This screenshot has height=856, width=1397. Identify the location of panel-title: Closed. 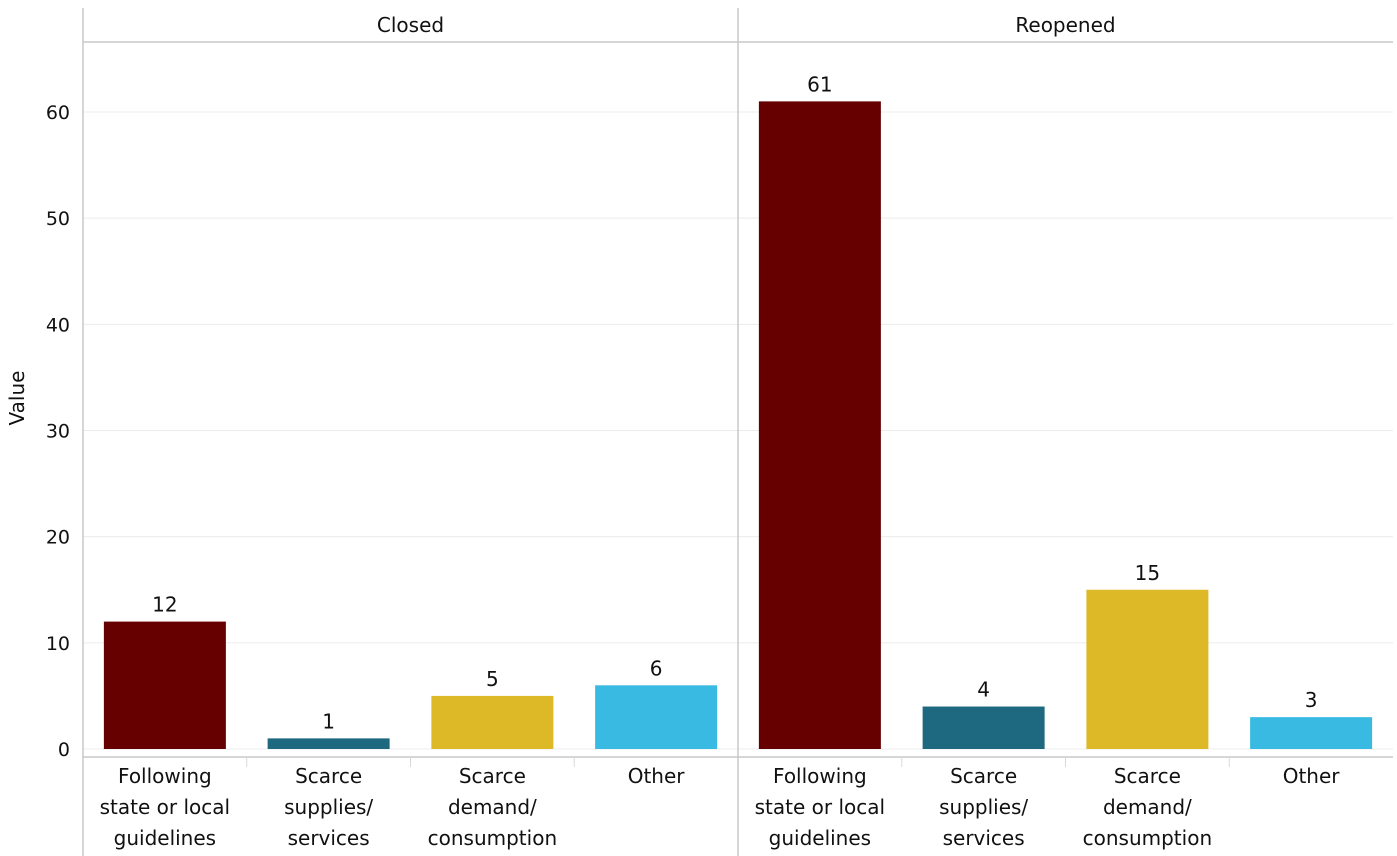
(410, 25).